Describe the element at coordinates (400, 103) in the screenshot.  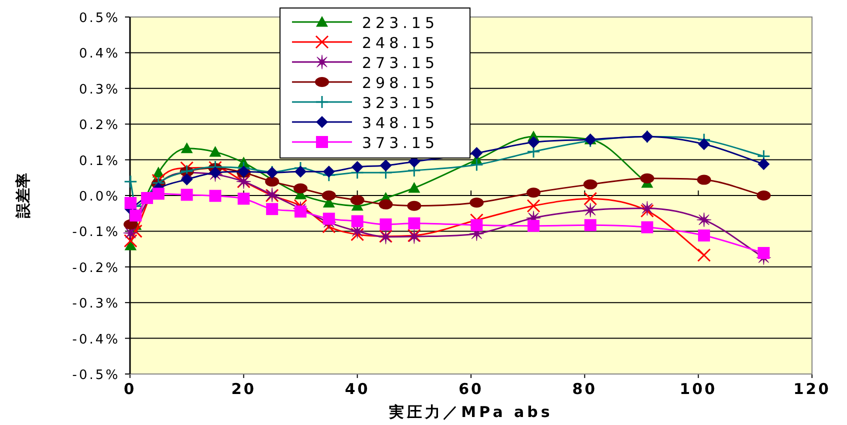
I see `legend-label: 323.15` at that location.